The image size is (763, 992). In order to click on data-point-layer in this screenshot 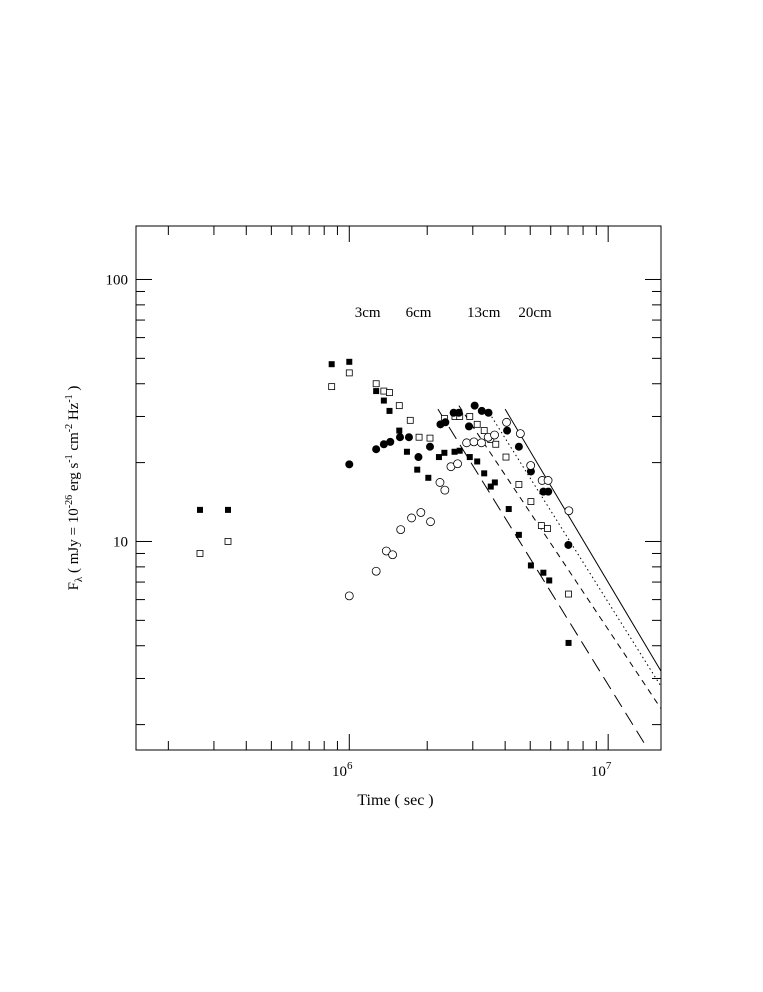, I will do `click(385, 502)`.